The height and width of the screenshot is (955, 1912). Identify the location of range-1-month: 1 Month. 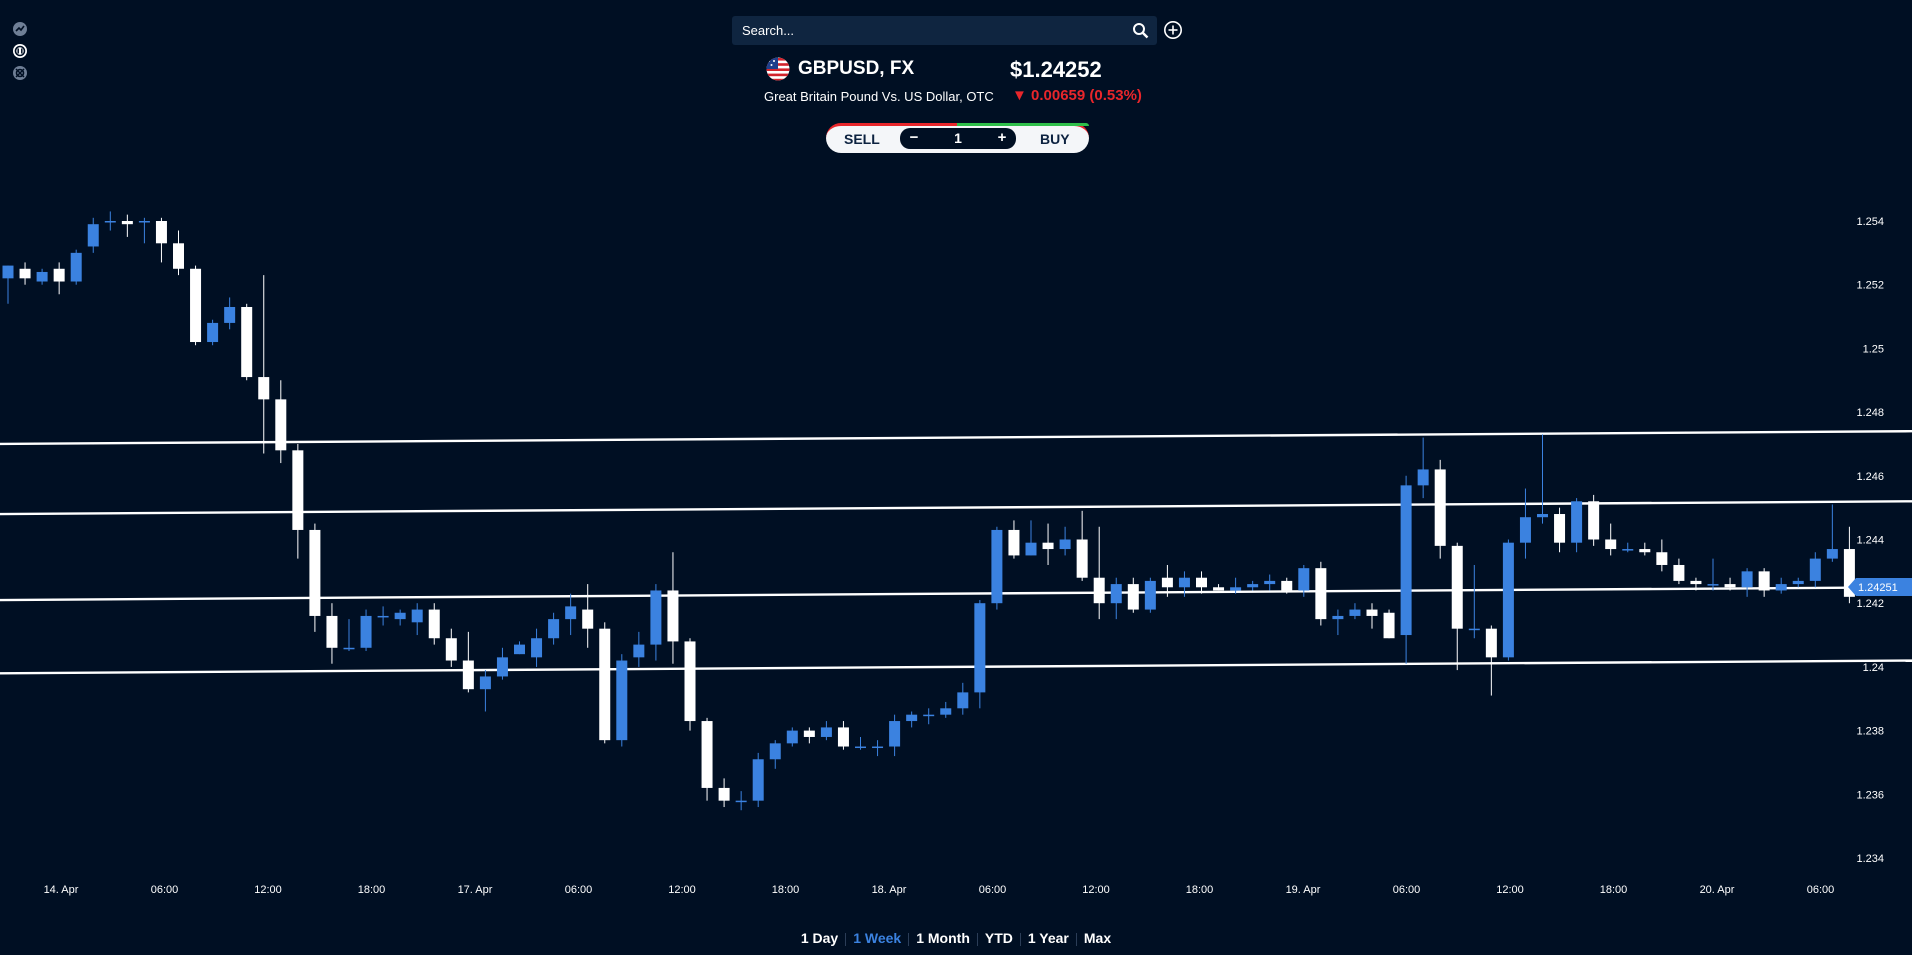
(943, 938).